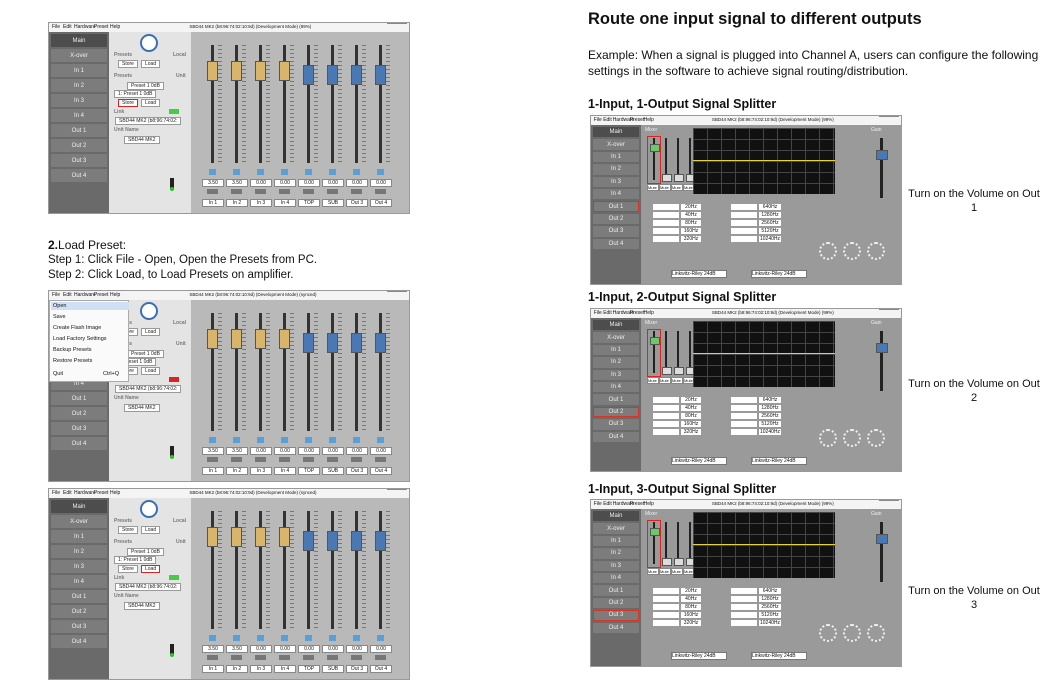 This screenshot has width=1047, height=688. I want to click on preset-label: Presets, so click(123, 521).